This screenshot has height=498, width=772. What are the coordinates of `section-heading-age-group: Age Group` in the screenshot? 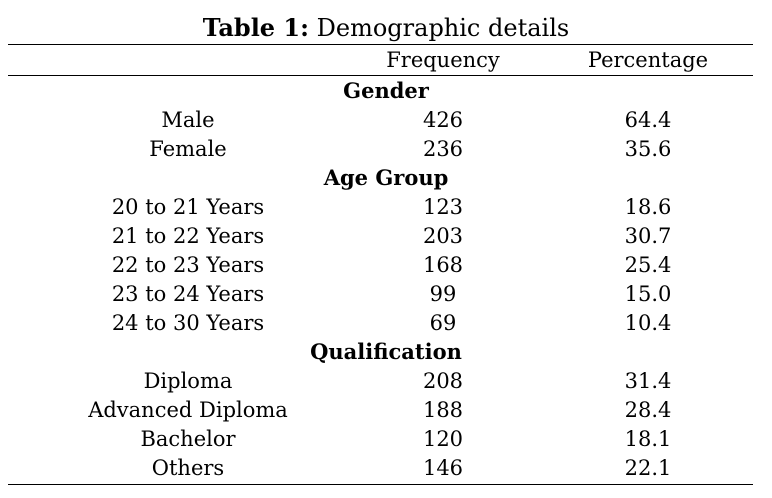 It's located at (386, 178).